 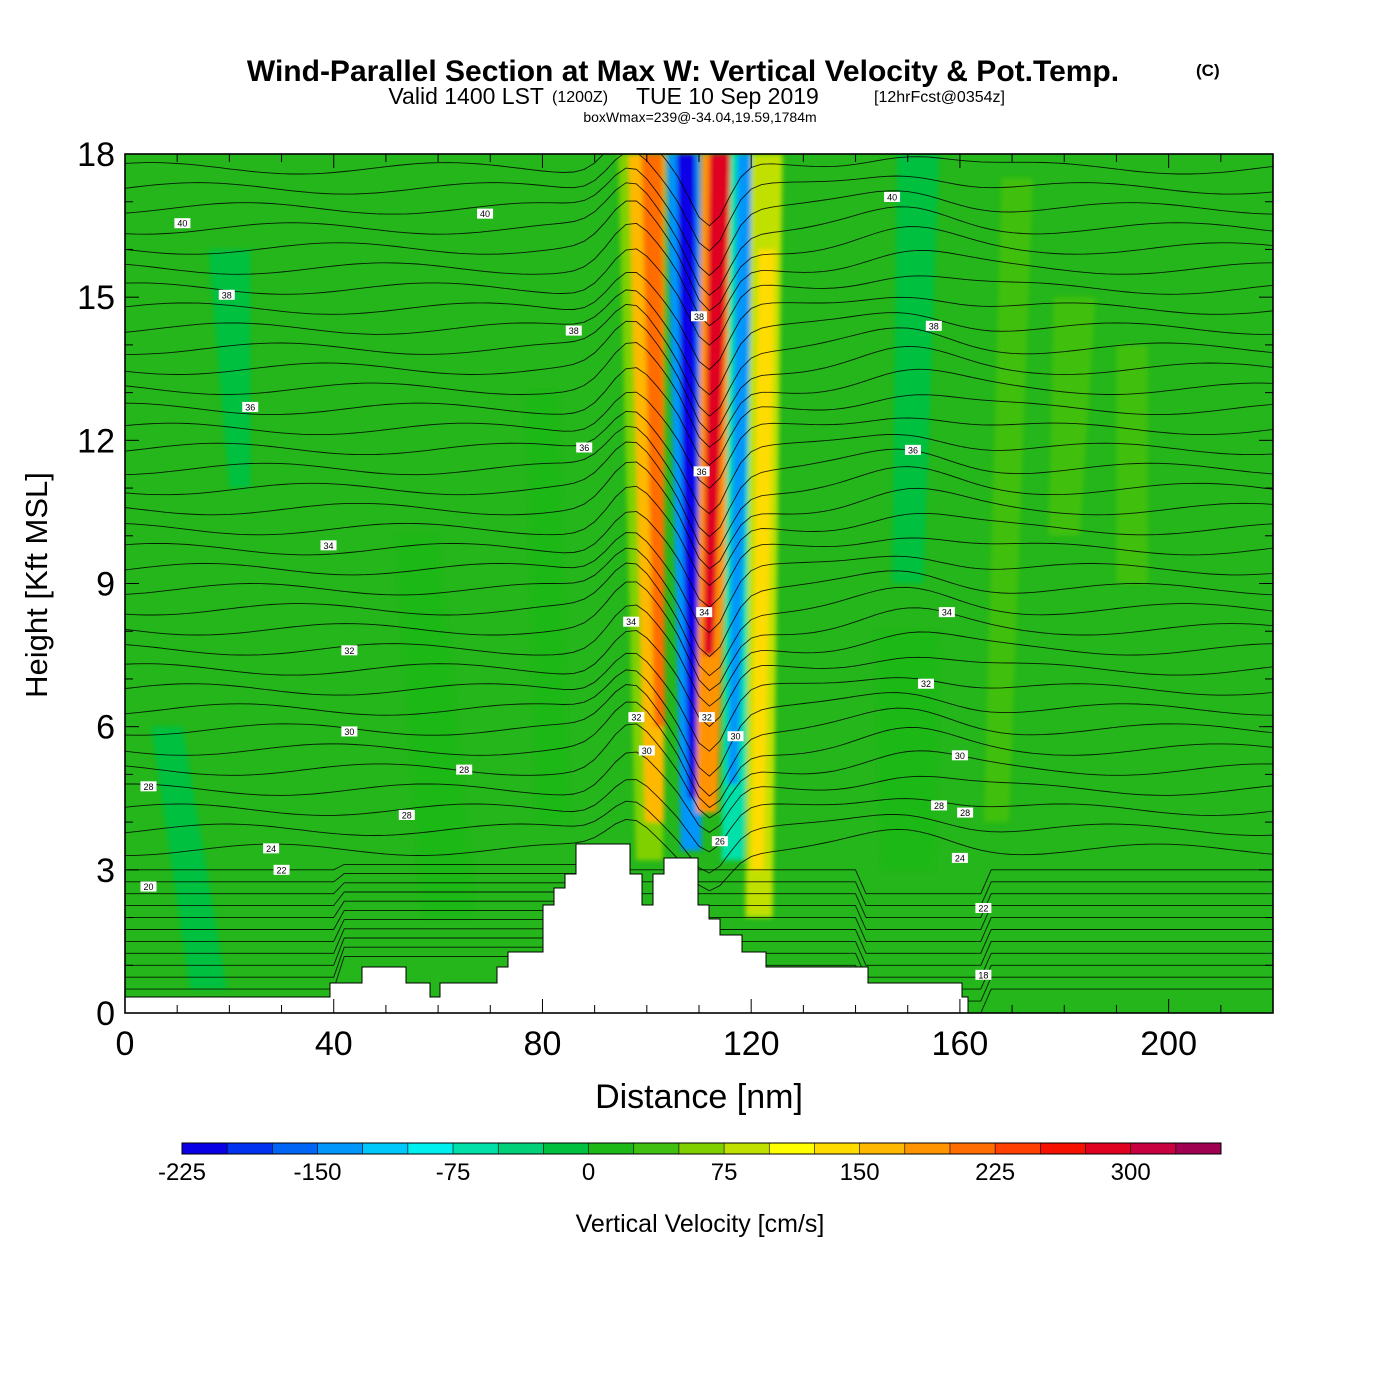 I want to click on x-tick-label: 120, so click(x=751, y=1044).